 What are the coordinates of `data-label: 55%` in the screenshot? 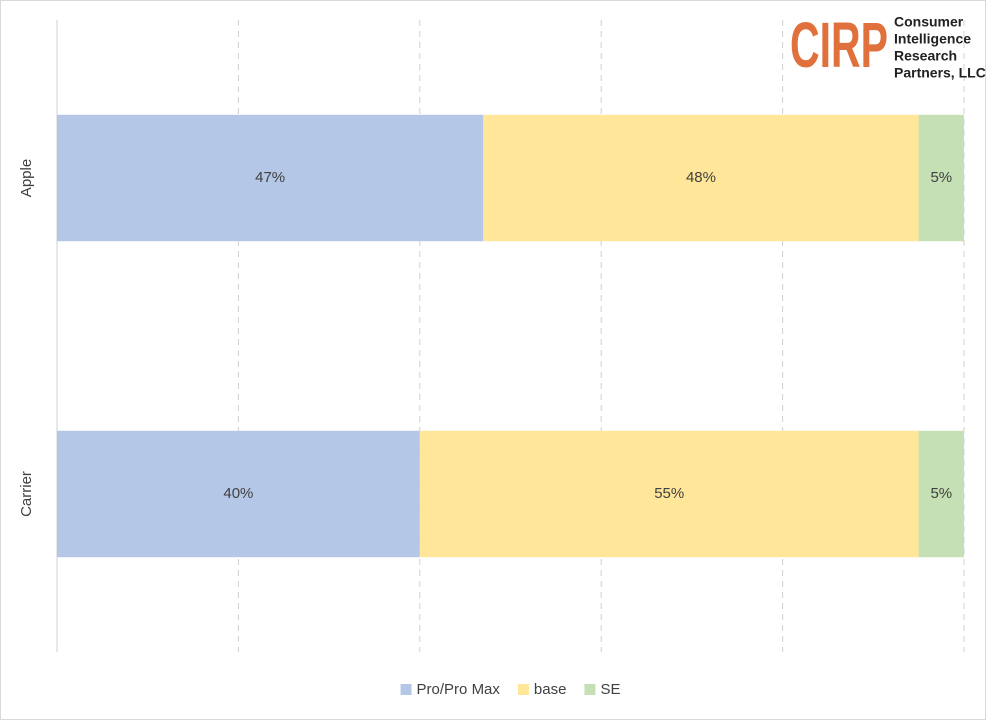 It's located at (669, 493).